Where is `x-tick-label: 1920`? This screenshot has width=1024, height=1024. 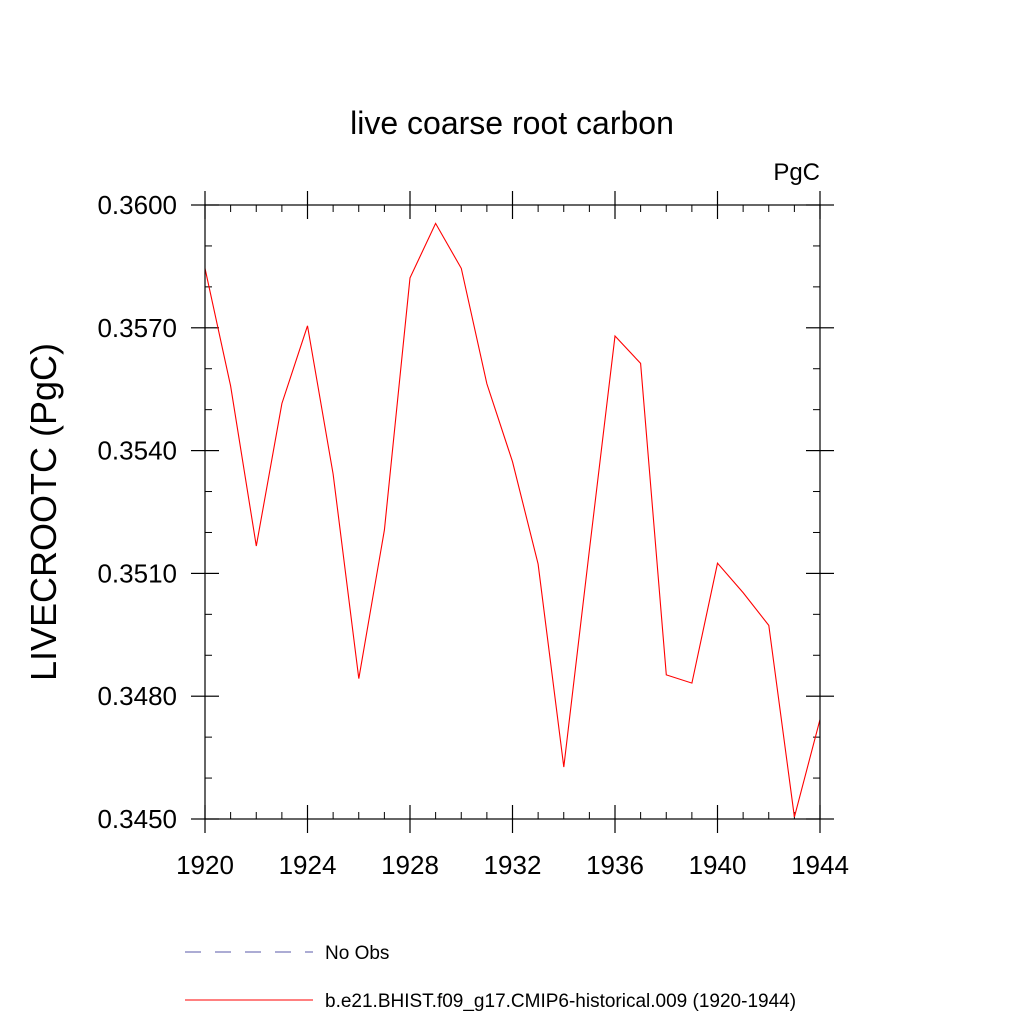 x-tick-label: 1920 is located at coordinates (205, 865).